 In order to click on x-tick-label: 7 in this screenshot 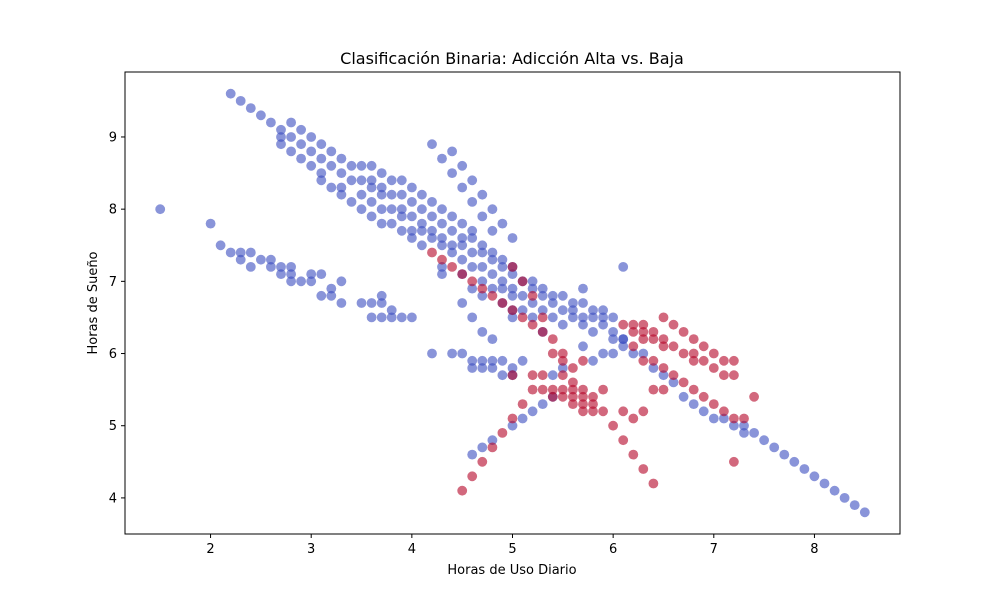, I will do `click(714, 549)`.